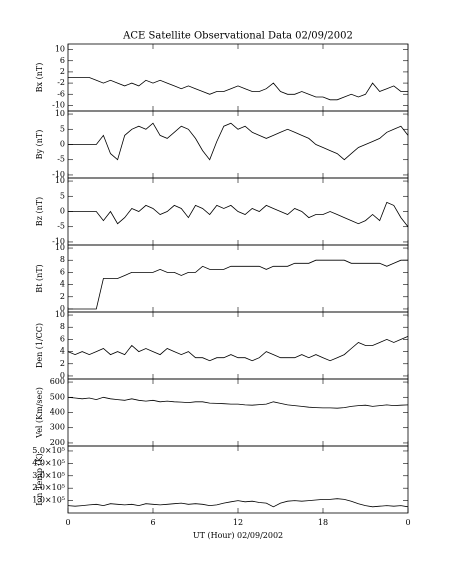  I want to click on x-axis-label: UT (Hour) 02/09/2002, so click(238, 535).